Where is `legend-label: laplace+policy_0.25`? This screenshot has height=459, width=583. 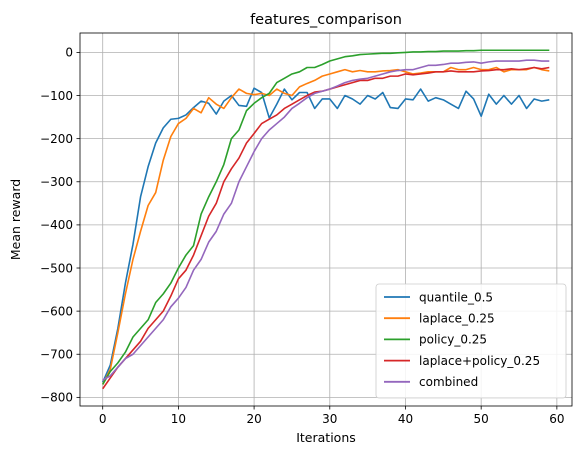
legend-label: laplace+policy_0.25 is located at coordinates (479, 361).